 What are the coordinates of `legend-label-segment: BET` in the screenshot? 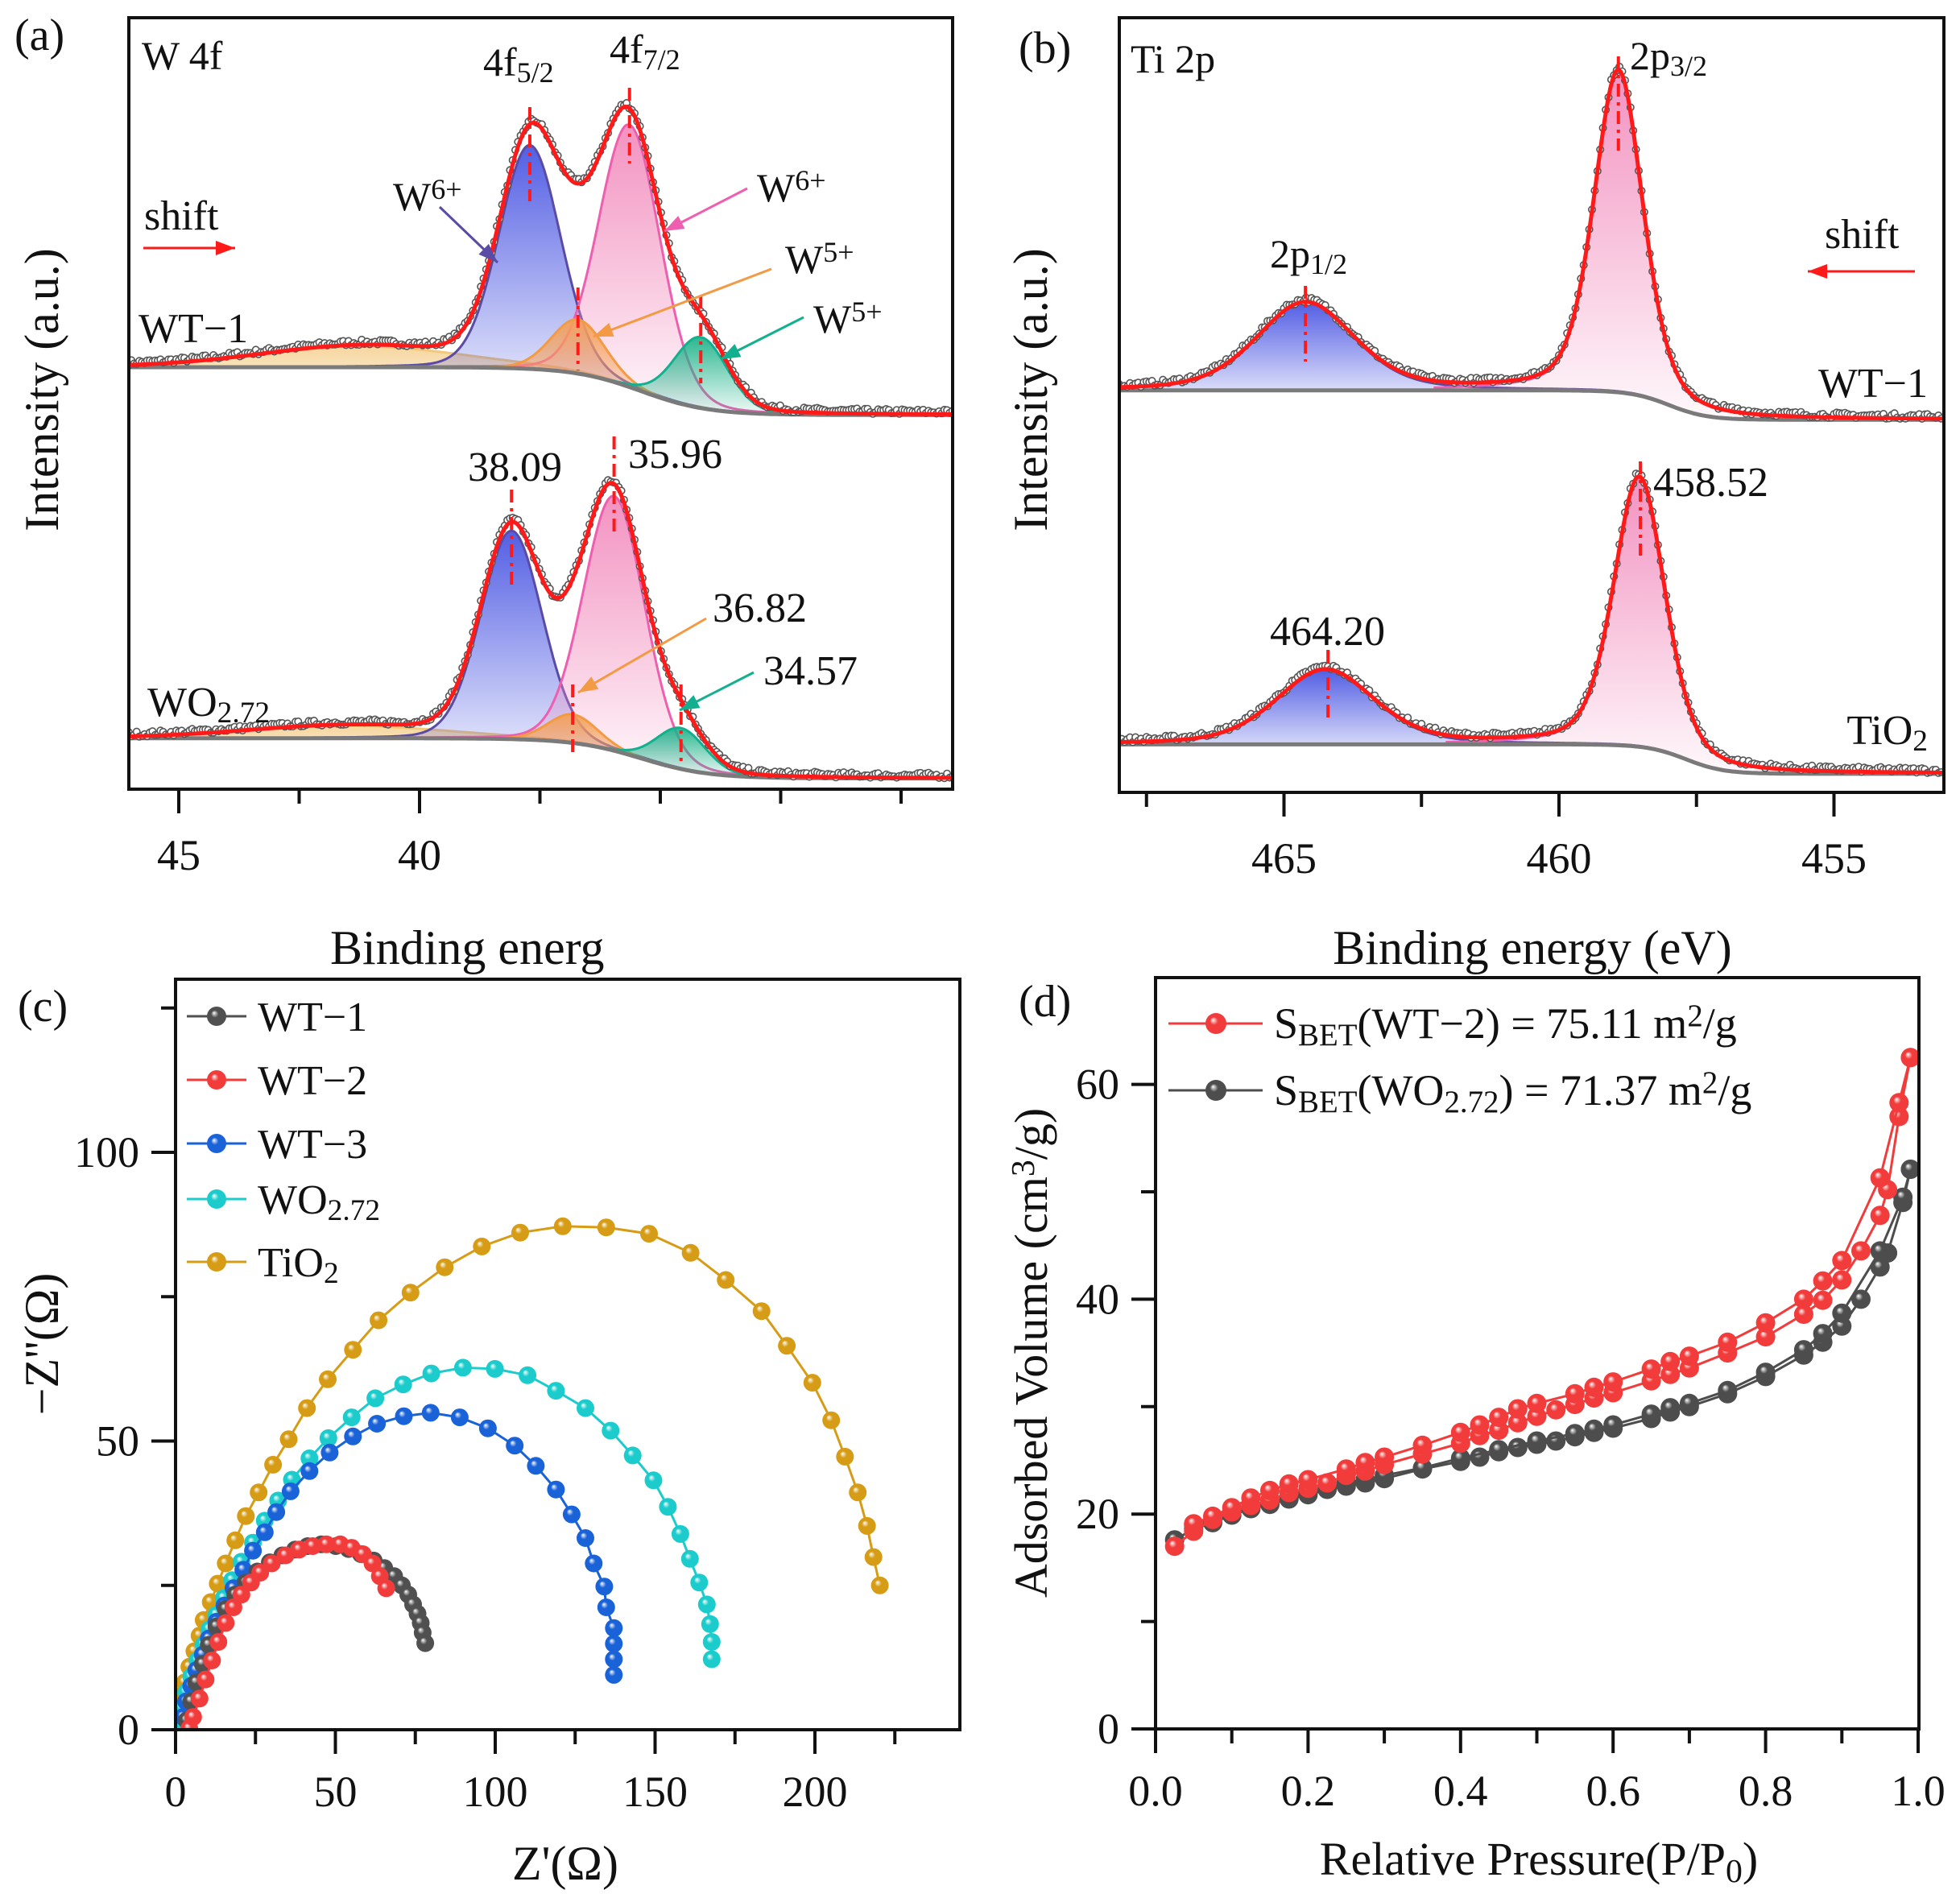 It's located at (1328, 1102).